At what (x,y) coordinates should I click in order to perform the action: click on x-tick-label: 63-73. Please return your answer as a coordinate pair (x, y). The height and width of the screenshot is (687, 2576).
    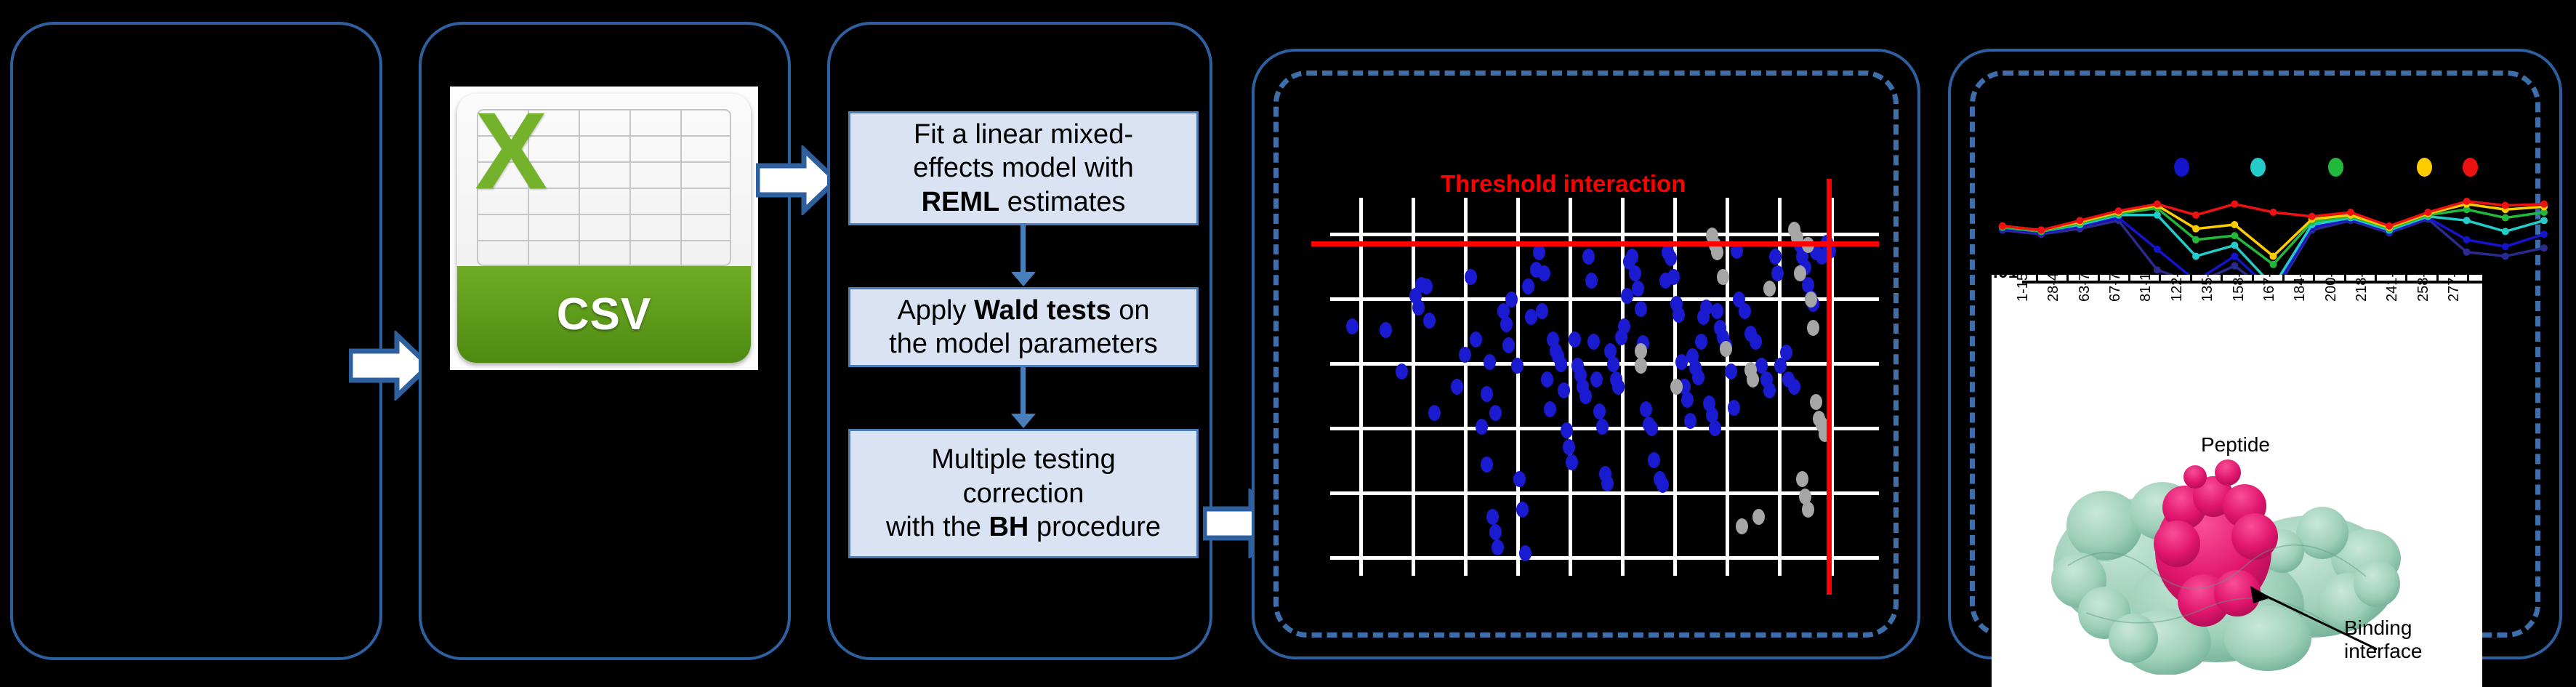
    Looking at the image, I should click on (2084, 288).